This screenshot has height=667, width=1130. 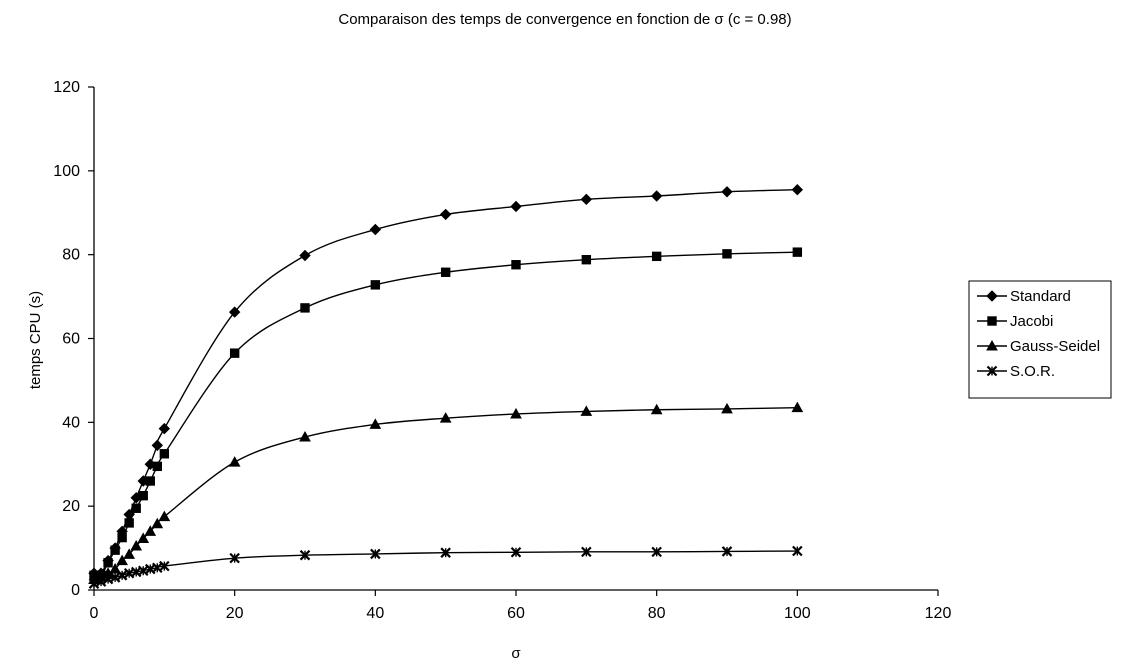 I want to click on y-tick-label: 60, so click(x=71, y=339).